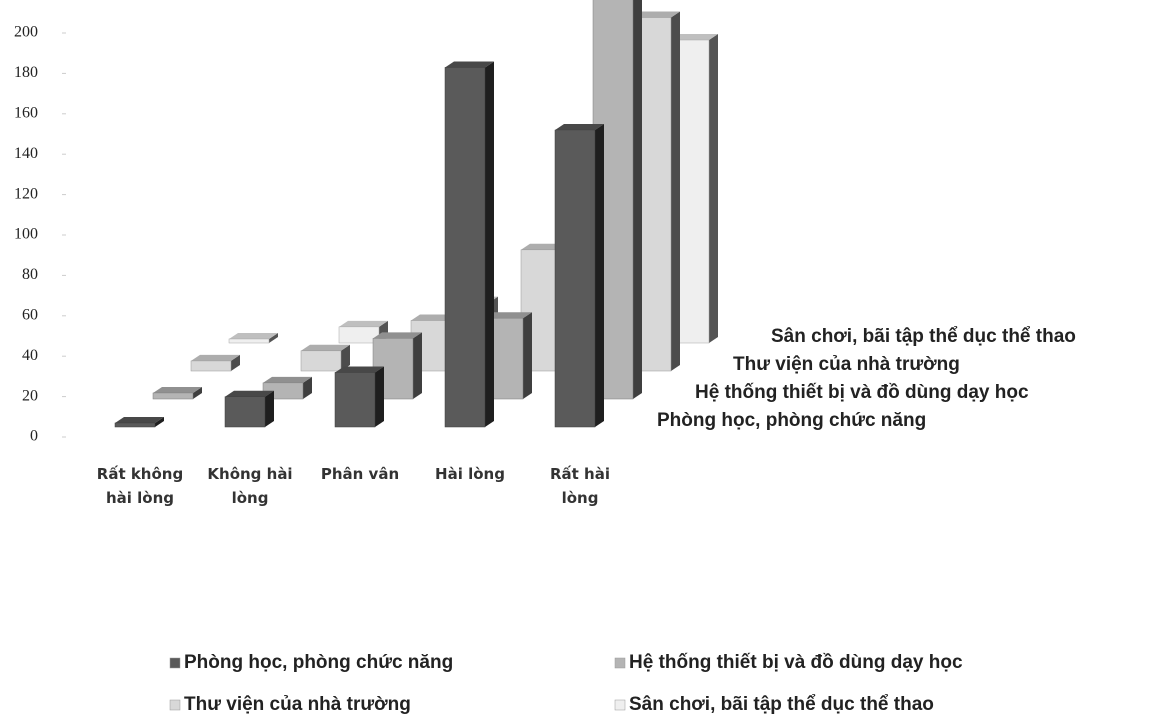 The height and width of the screenshot is (717, 1149). What do you see at coordinates (30, 355) in the screenshot?
I see `y-tick-label: 40` at bounding box center [30, 355].